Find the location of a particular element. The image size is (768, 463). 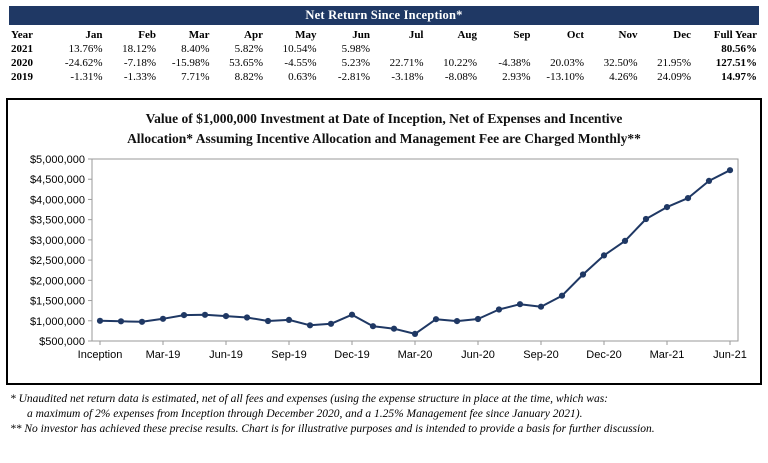

table-title: Net Return Since Inception* is located at coordinates (384, 15).